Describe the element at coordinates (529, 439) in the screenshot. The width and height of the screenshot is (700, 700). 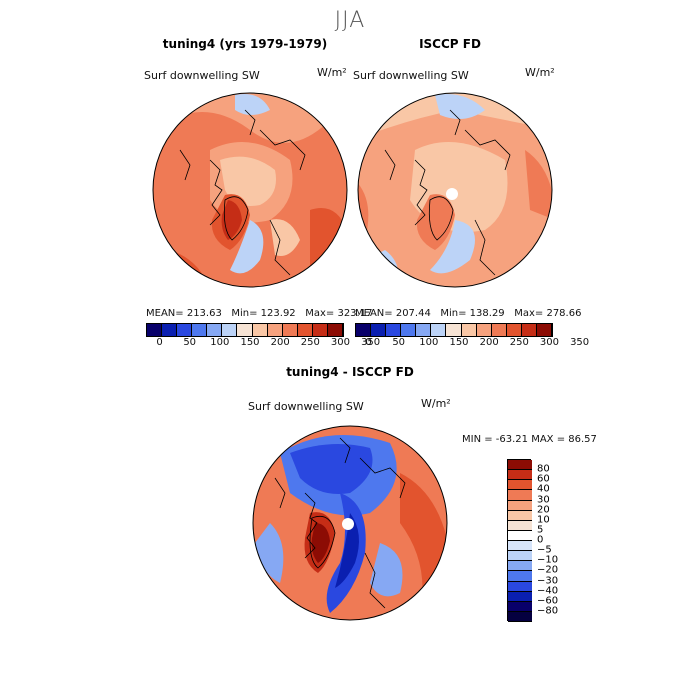
I see `panel3-minmax: MIN = -63.21 MAX = 86.57` at that location.